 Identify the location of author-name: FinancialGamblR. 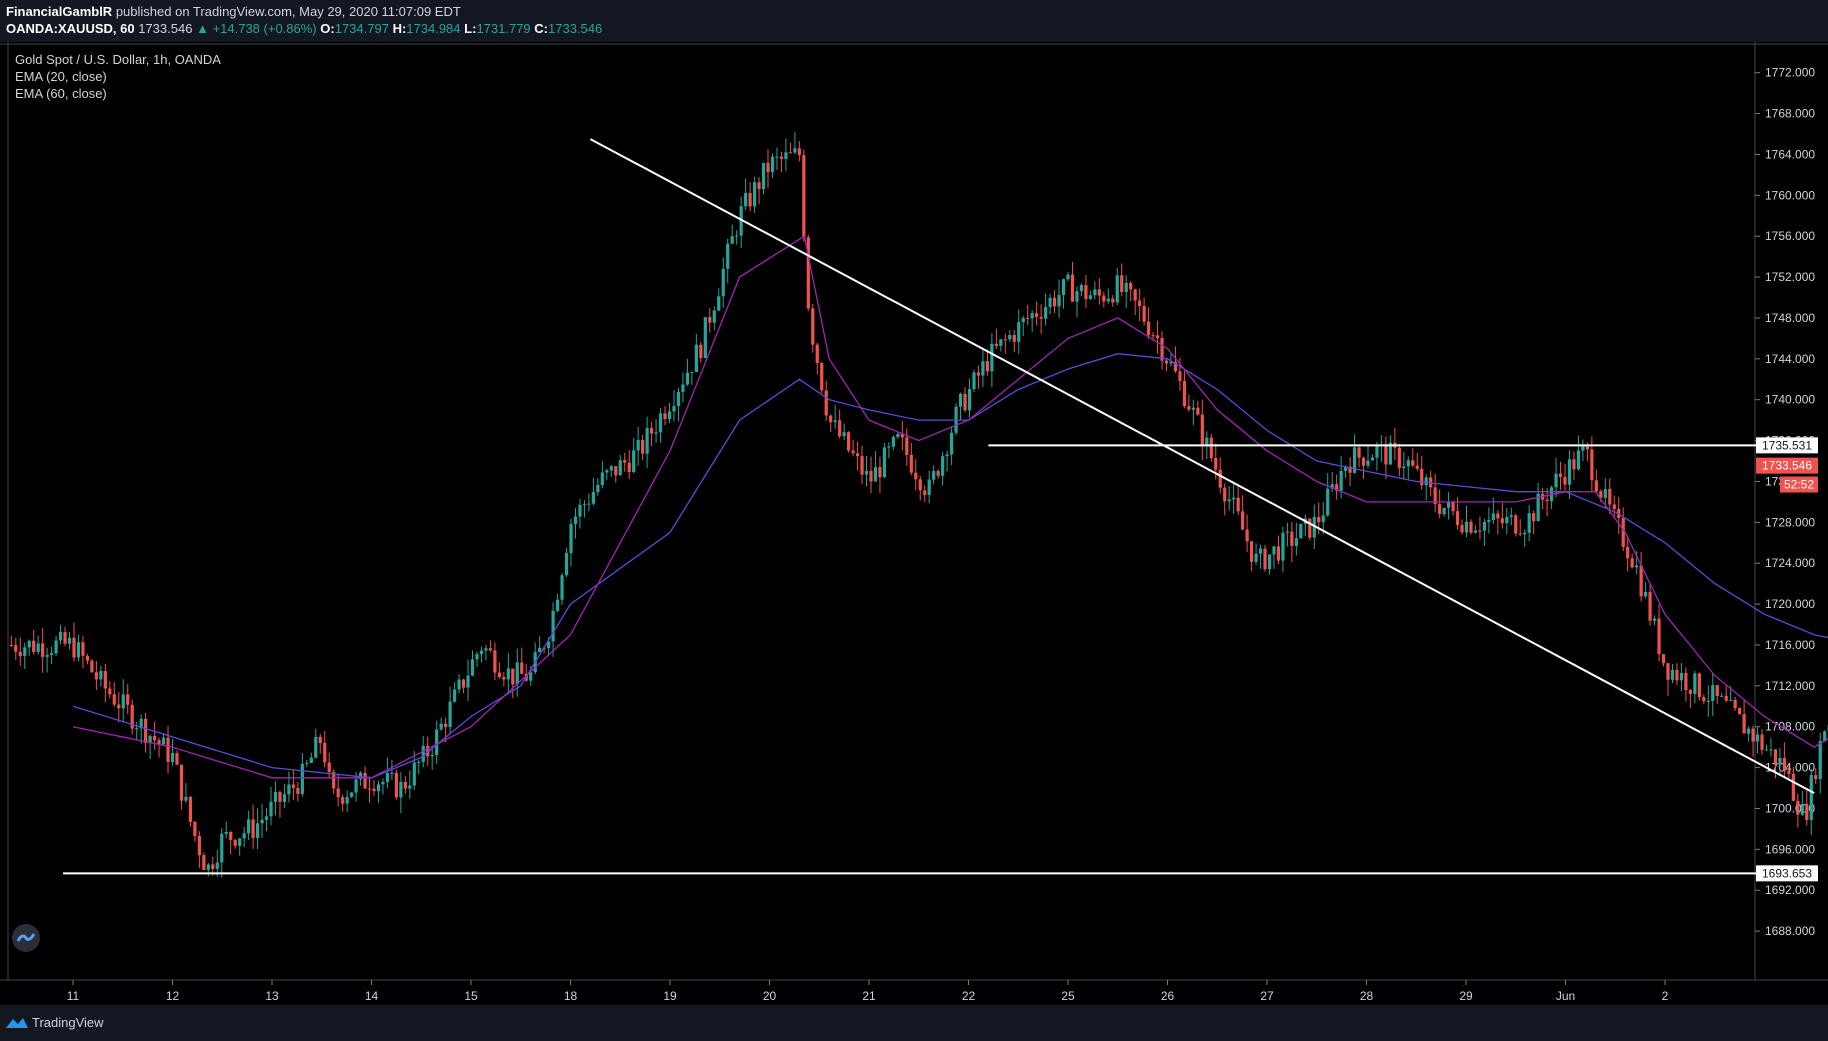
(59, 11).